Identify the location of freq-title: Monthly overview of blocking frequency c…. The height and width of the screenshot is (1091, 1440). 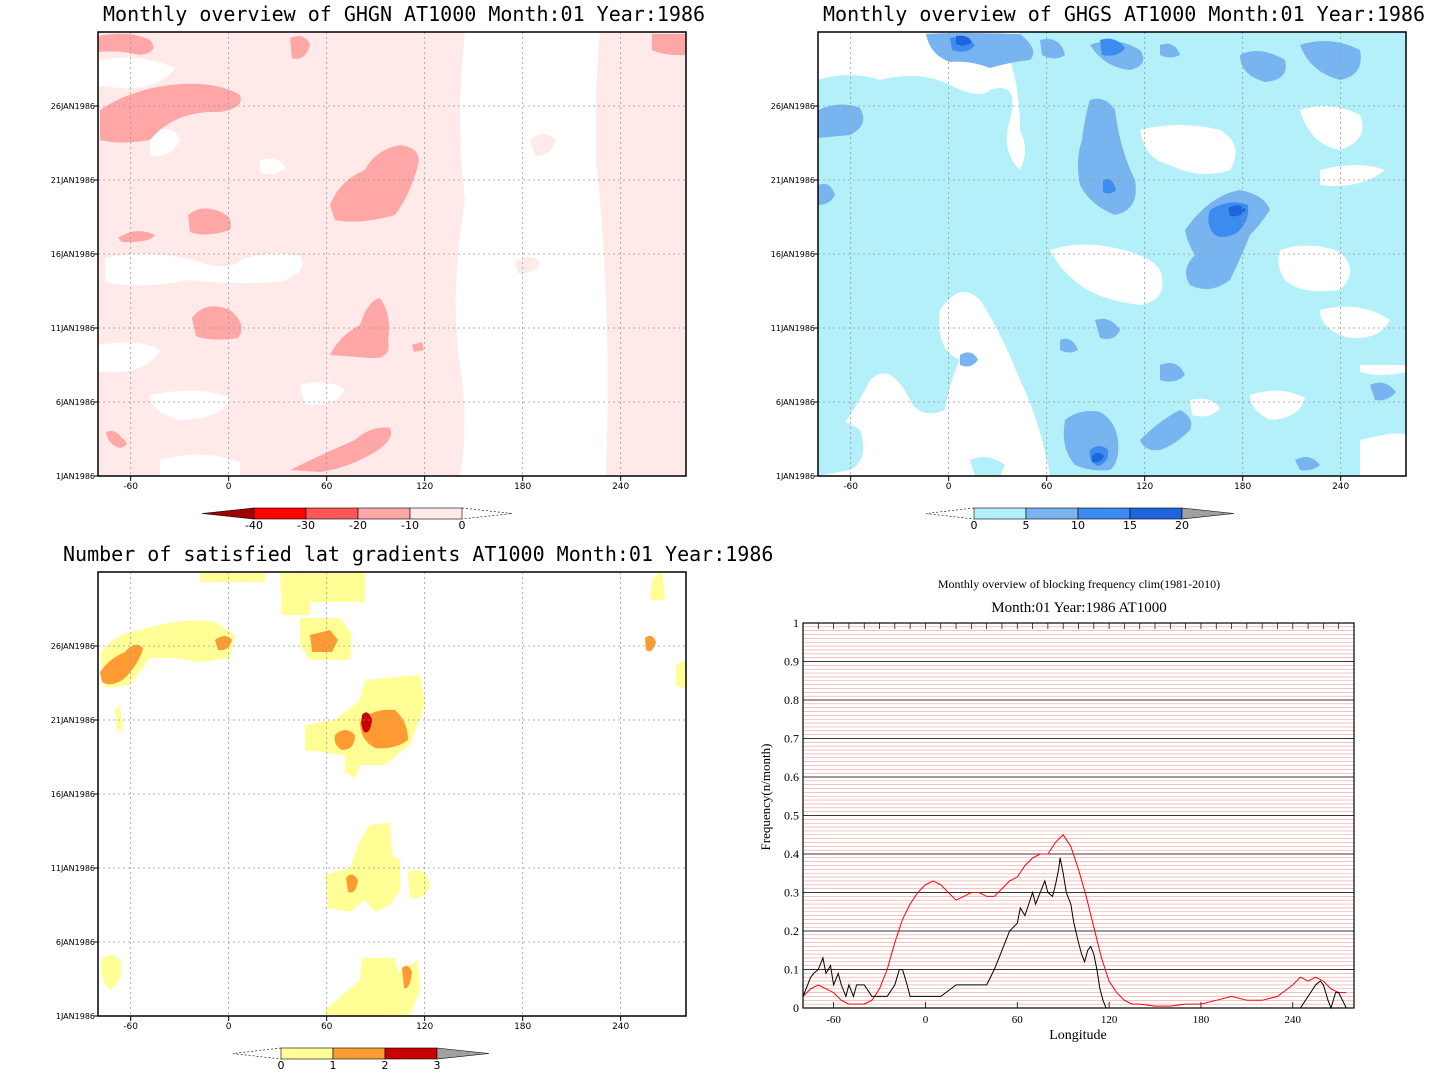
(1079, 584).